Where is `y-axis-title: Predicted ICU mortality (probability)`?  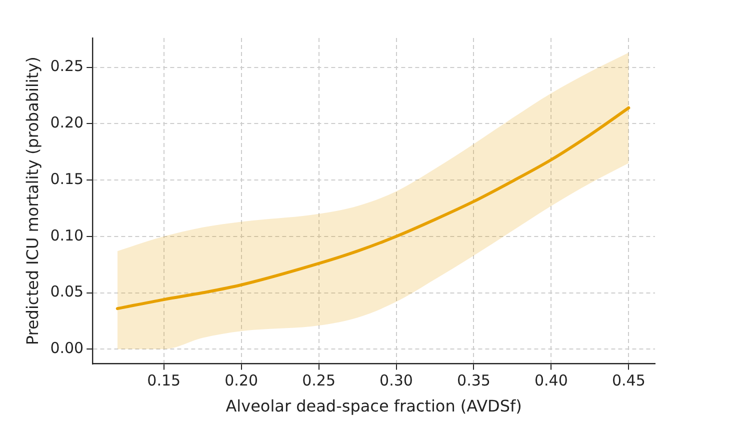
y-axis-title: Predicted ICU mortality (probability) is located at coordinates (32, 201).